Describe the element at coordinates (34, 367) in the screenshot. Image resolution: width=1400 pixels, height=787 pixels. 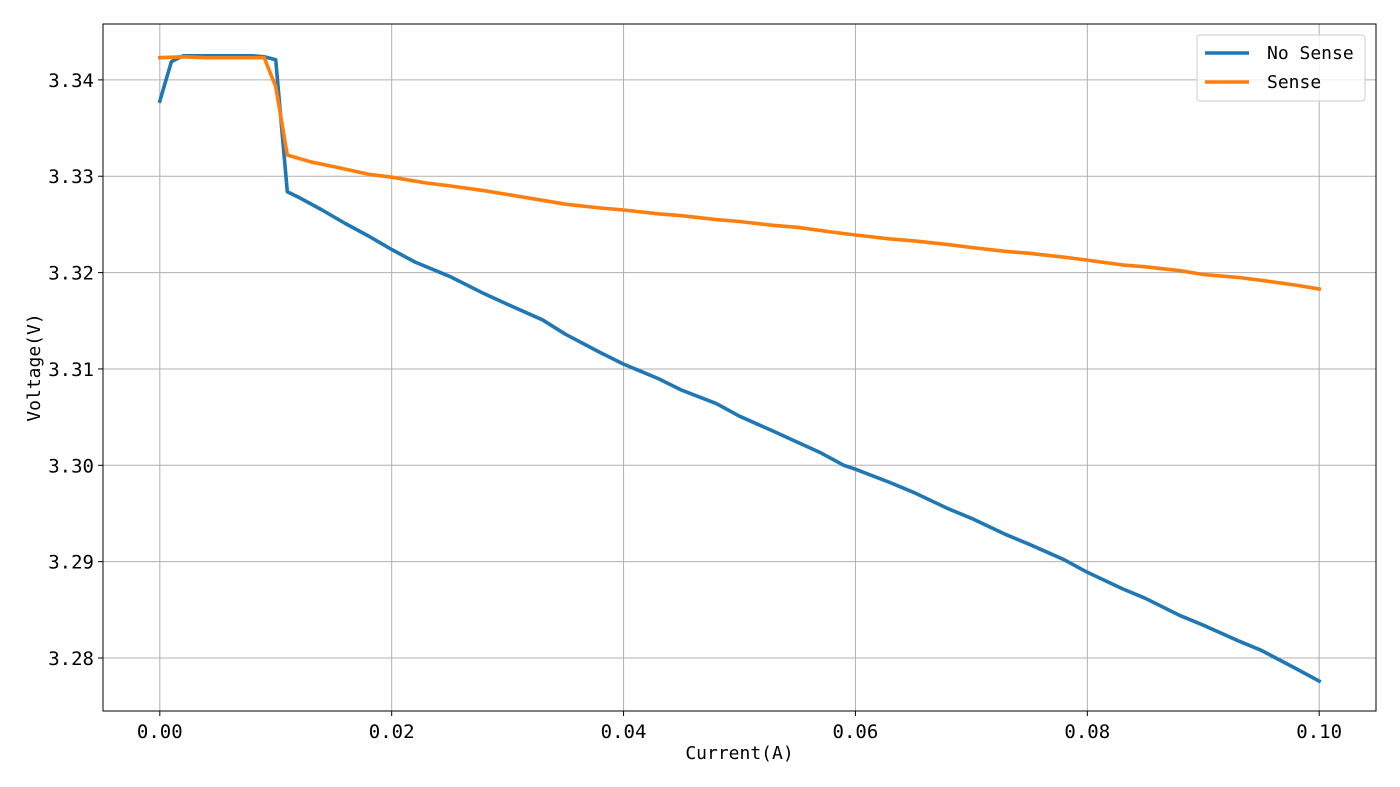
I see `y-axis-label: Voltage(V)` at that location.